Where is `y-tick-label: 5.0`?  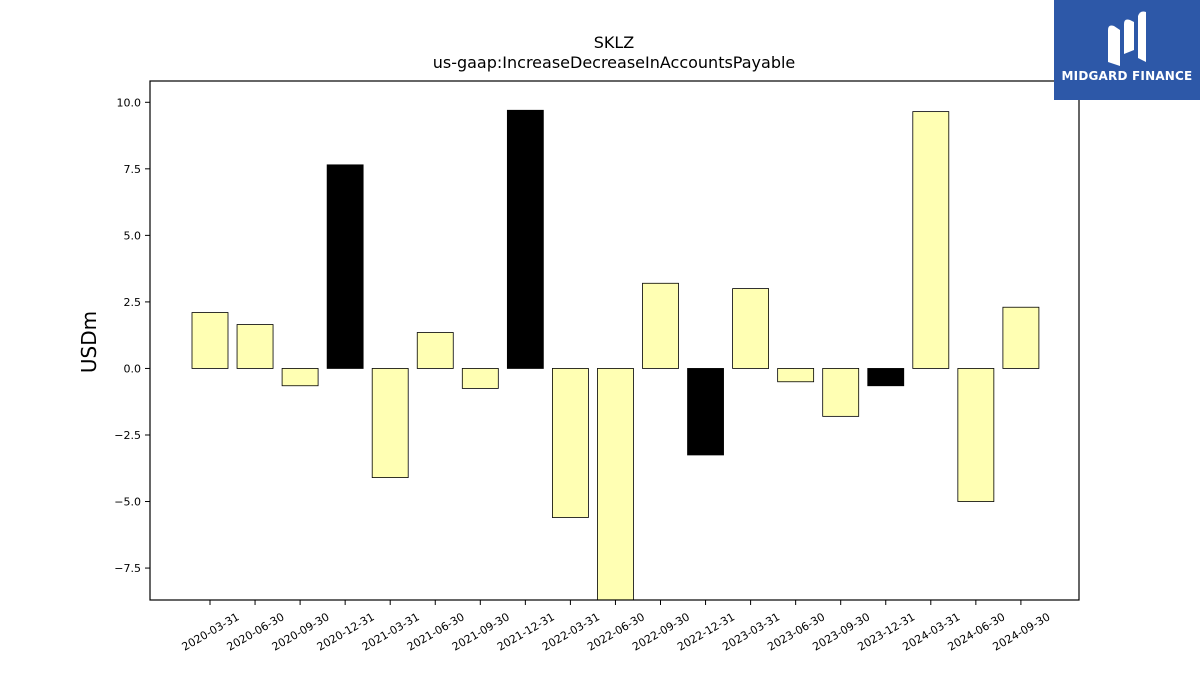 y-tick-label: 5.0 is located at coordinates (133, 235).